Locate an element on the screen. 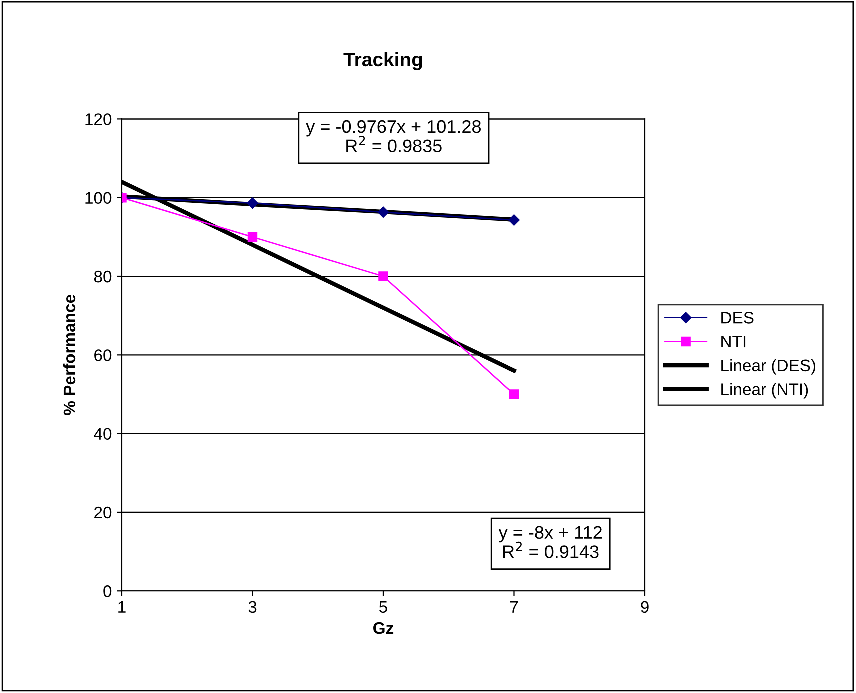  legend-label: Linear (DES) is located at coordinates (769, 367).